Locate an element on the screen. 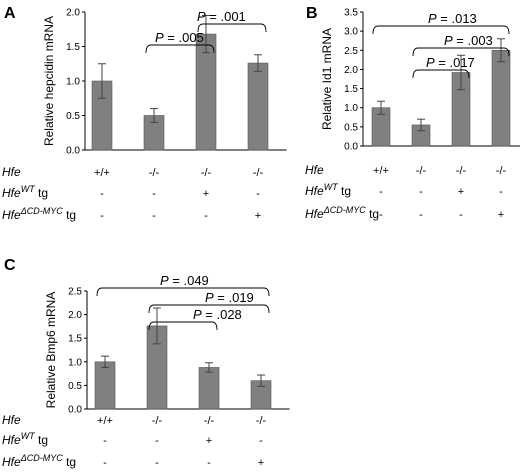 The height and width of the screenshot is (474, 520). p-value-label: P = .017 is located at coordinates (450, 62).